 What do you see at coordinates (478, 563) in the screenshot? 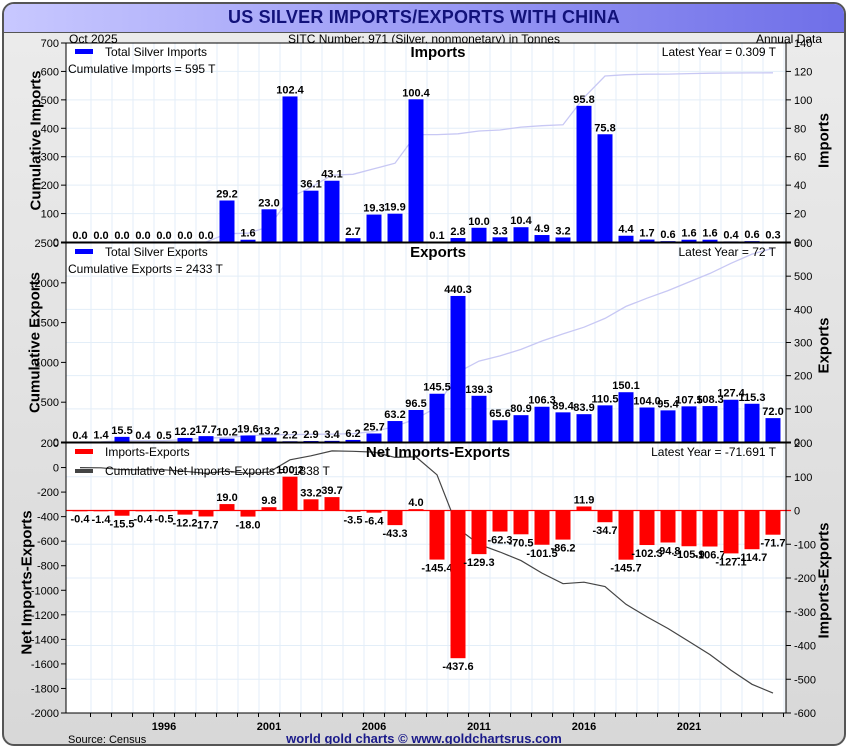
I see `bar-value-label: -129.3` at bounding box center [478, 563].